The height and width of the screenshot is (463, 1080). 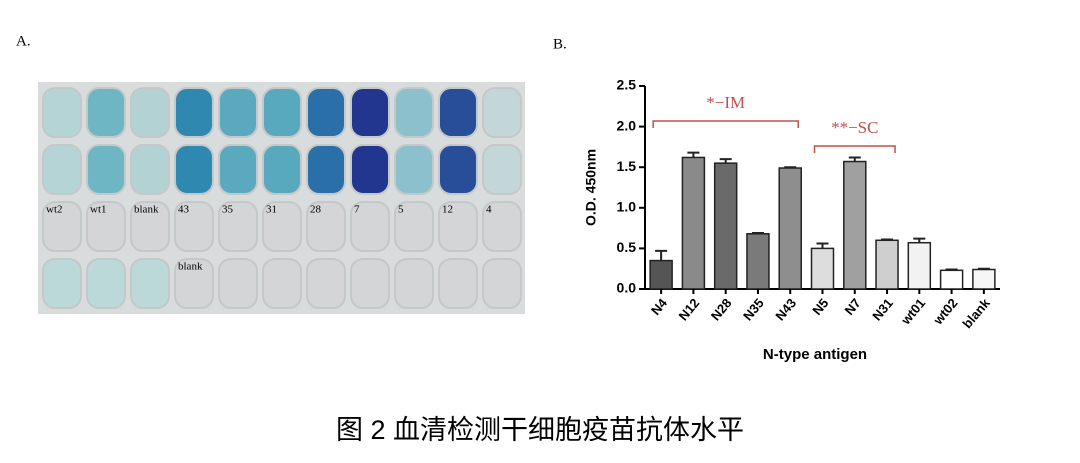 I want to click on x-tick-label: N28, so click(x=721, y=309).